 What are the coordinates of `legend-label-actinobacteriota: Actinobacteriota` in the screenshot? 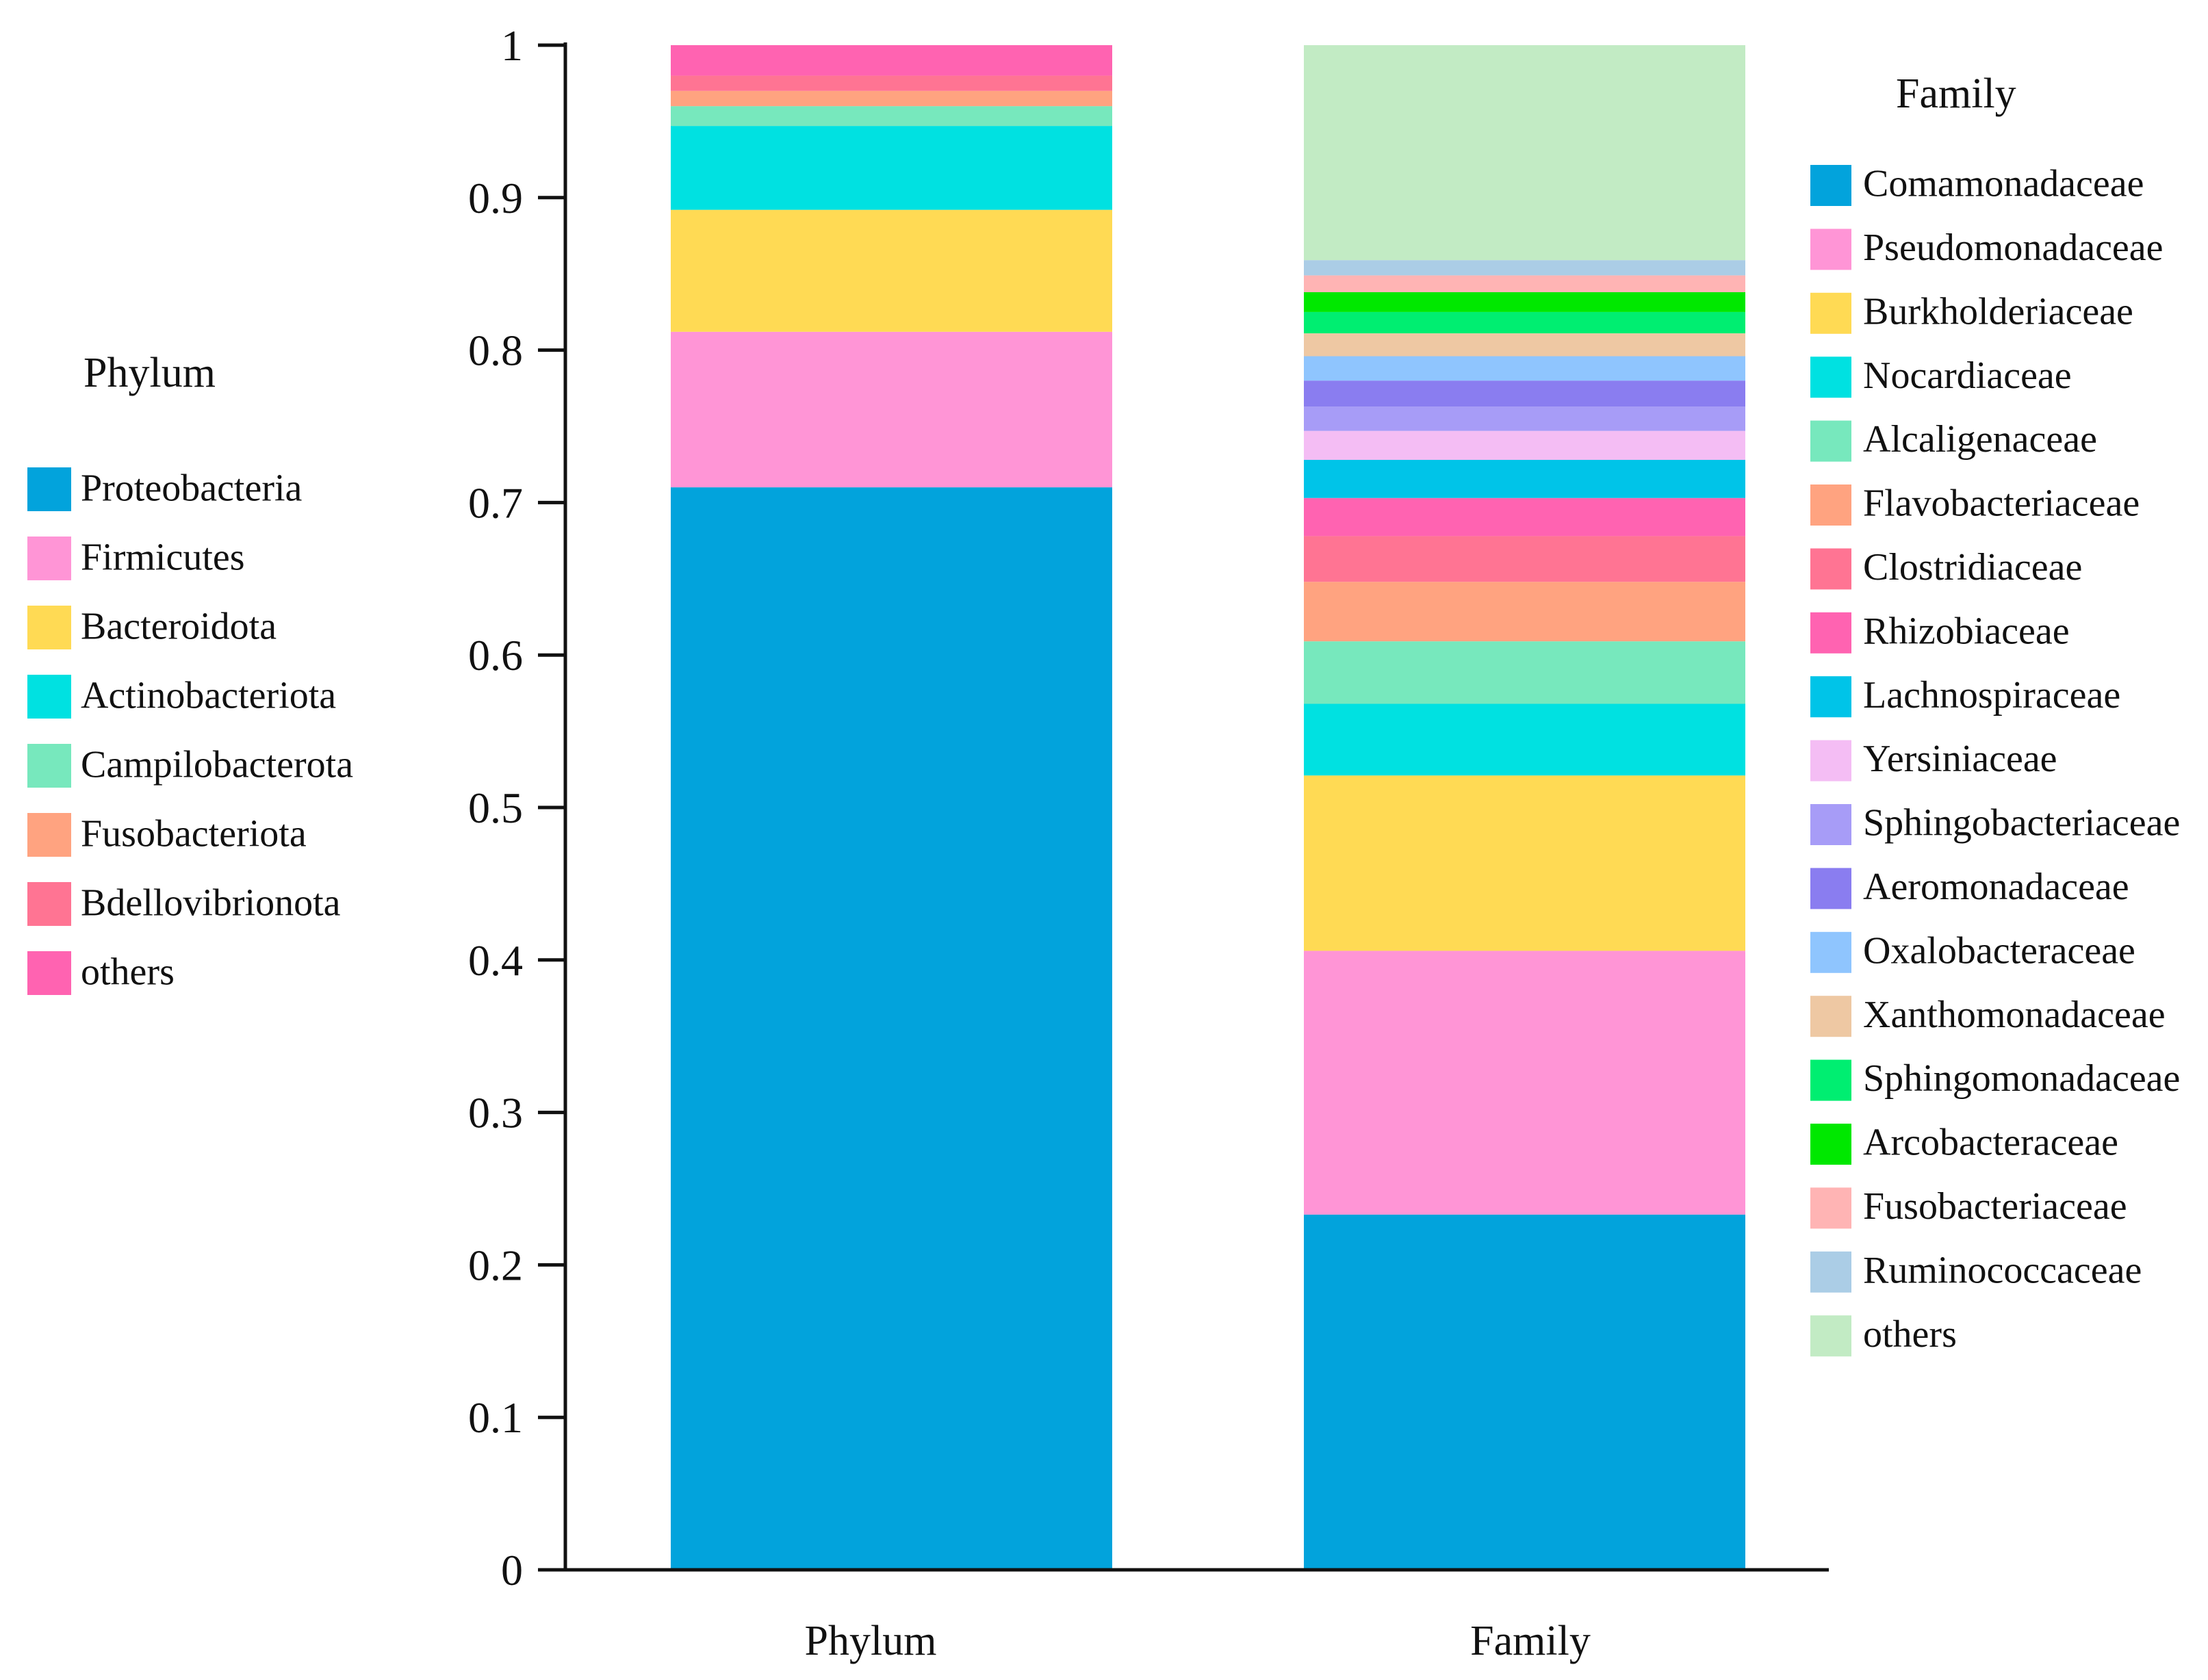 It's located at (208, 696).